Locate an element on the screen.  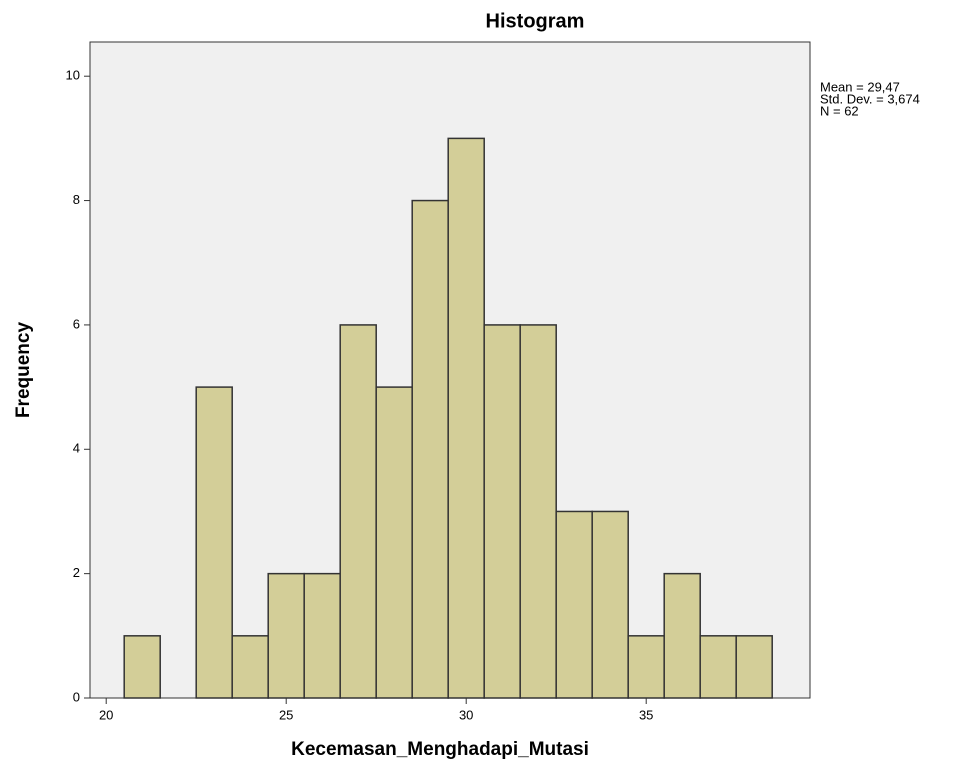
y-tick-label: 6 is located at coordinates (76, 323).